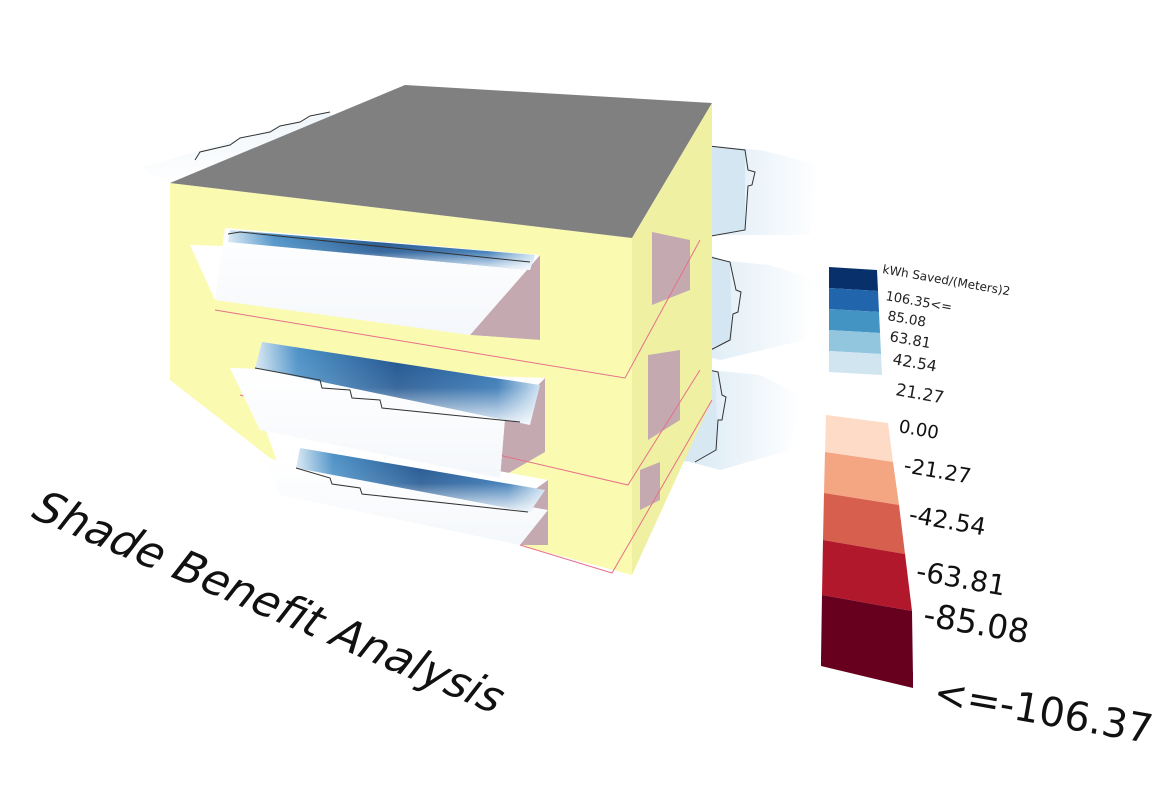  Describe the element at coordinates (947, 520) in the screenshot. I see `legend-label-negative: -42.54` at that location.